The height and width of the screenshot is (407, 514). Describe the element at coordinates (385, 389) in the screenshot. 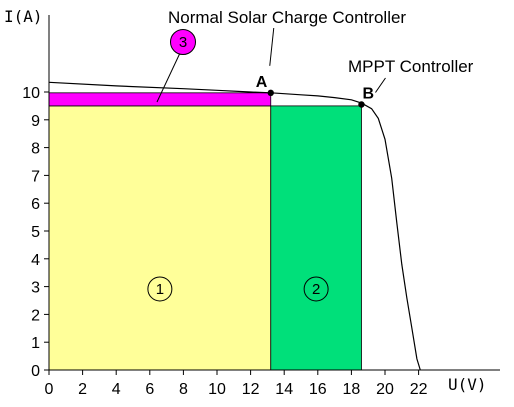

I see `x-tick-label: 20` at that location.